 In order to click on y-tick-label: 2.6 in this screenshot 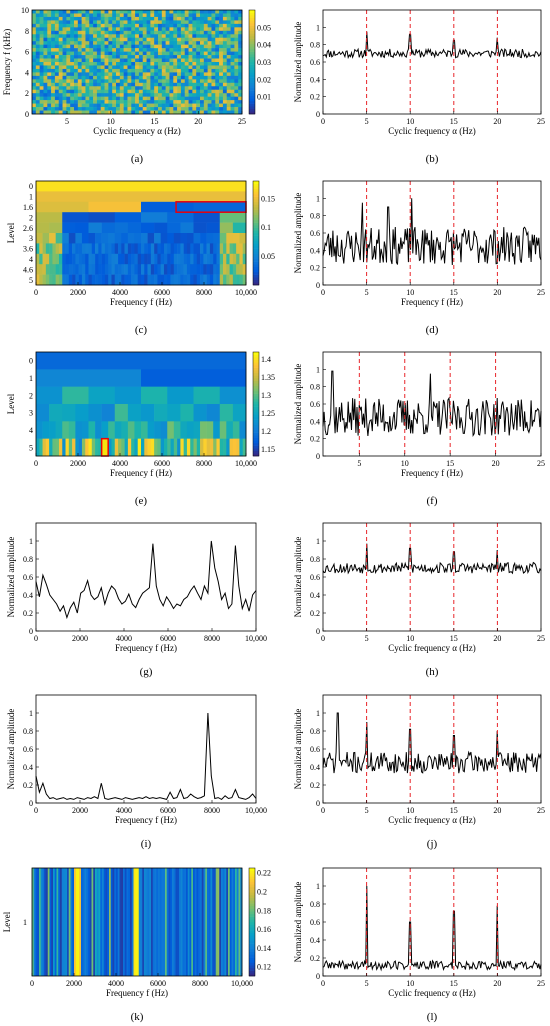, I will do `click(28, 228)`.